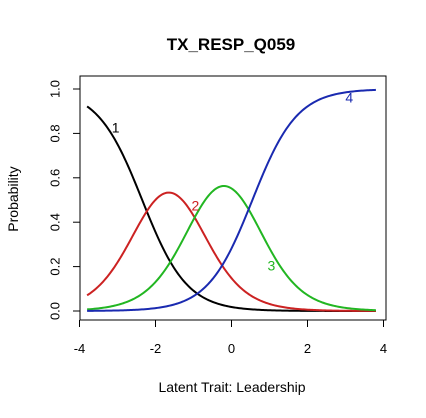  Describe the element at coordinates (231, 387) in the screenshot. I see `x-axis-label: Latent Trait: Leadership` at that location.